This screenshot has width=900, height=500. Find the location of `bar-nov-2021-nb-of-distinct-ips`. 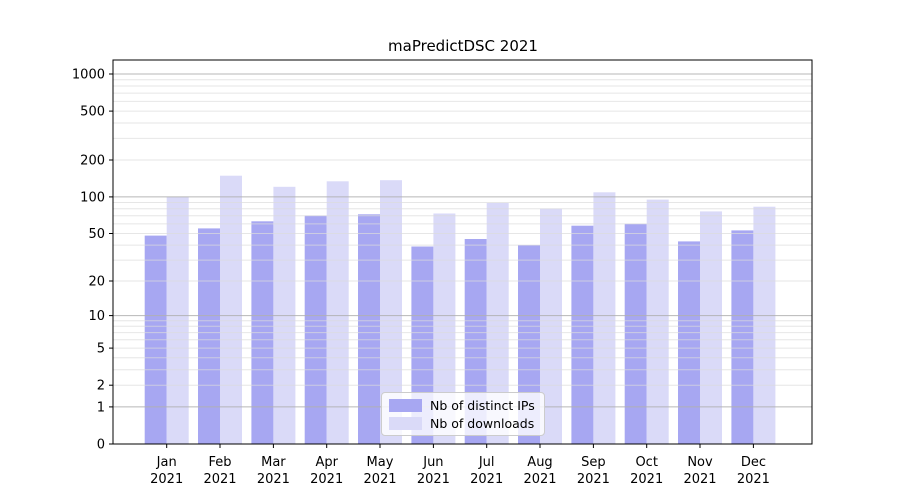

bar-nov-2021-nb-of-distinct-ips is located at coordinates (689, 342).